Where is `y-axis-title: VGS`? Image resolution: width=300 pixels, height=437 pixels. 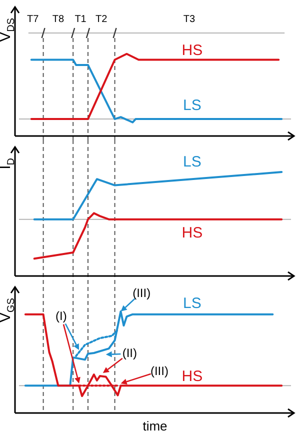 y-axis-title: VGS is located at coordinates (8, 310).